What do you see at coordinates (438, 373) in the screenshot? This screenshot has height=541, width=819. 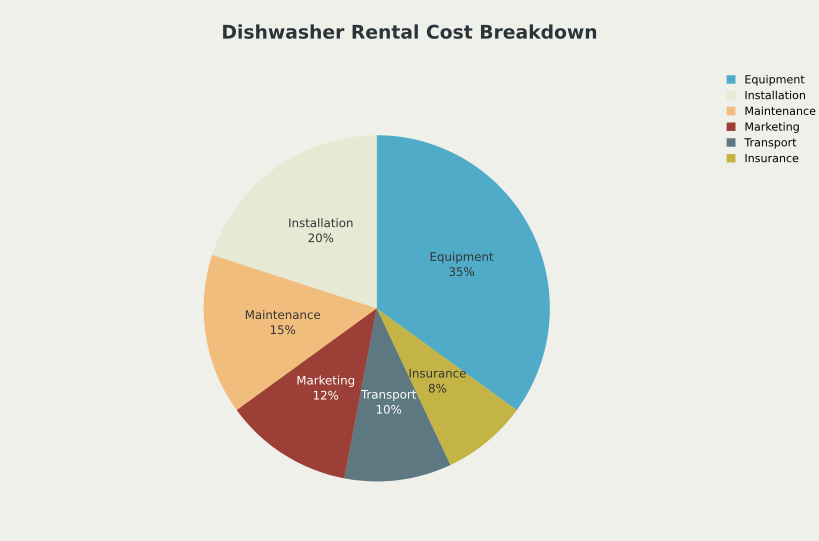 I see `slice-label: Insurance` at bounding box center [438, 373].